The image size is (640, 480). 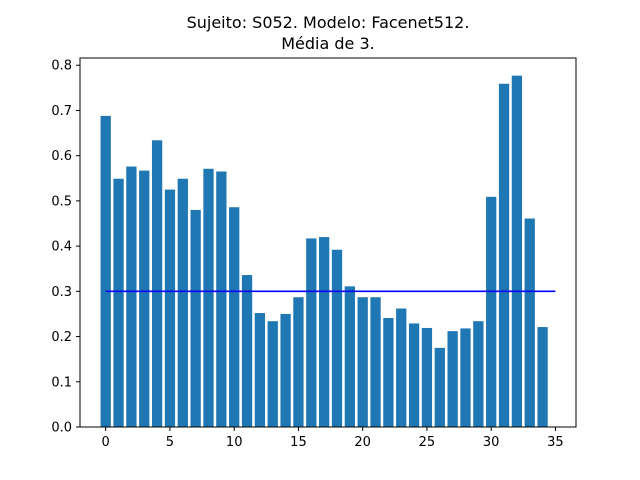 I want to click on y-axis: 0.0 0.1 0.2 0.3 0.4 0.5 0.6 0.7 0.8, so click(x=65, y=247).